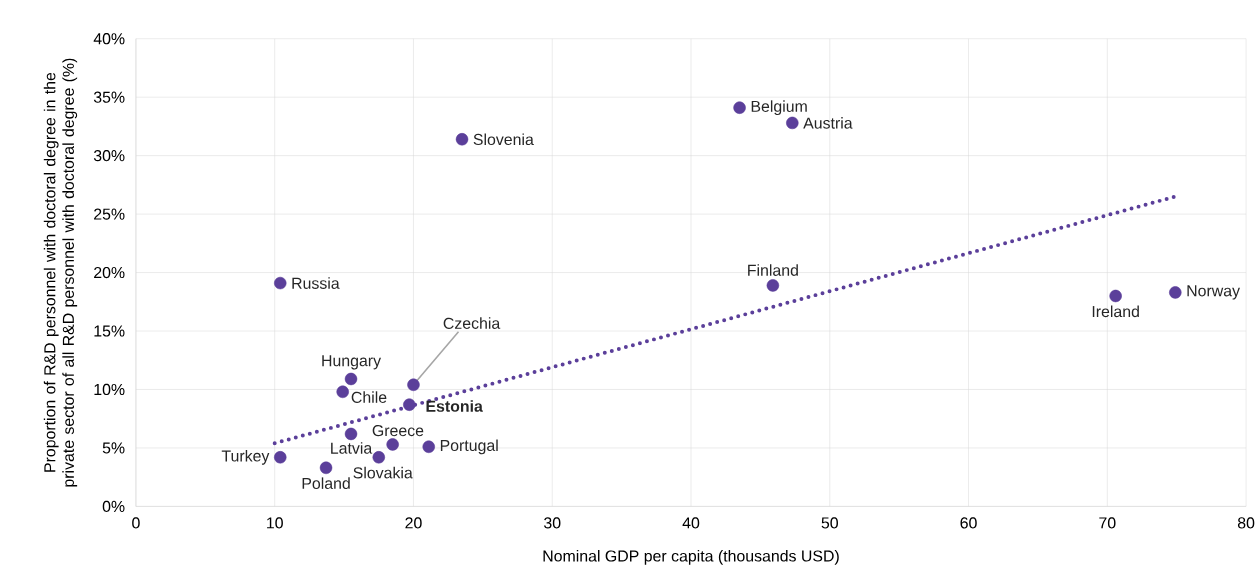 The width and height of the screenshot is (1259, 587). I want to click on x-tick-label: 60, so click(968, 523).